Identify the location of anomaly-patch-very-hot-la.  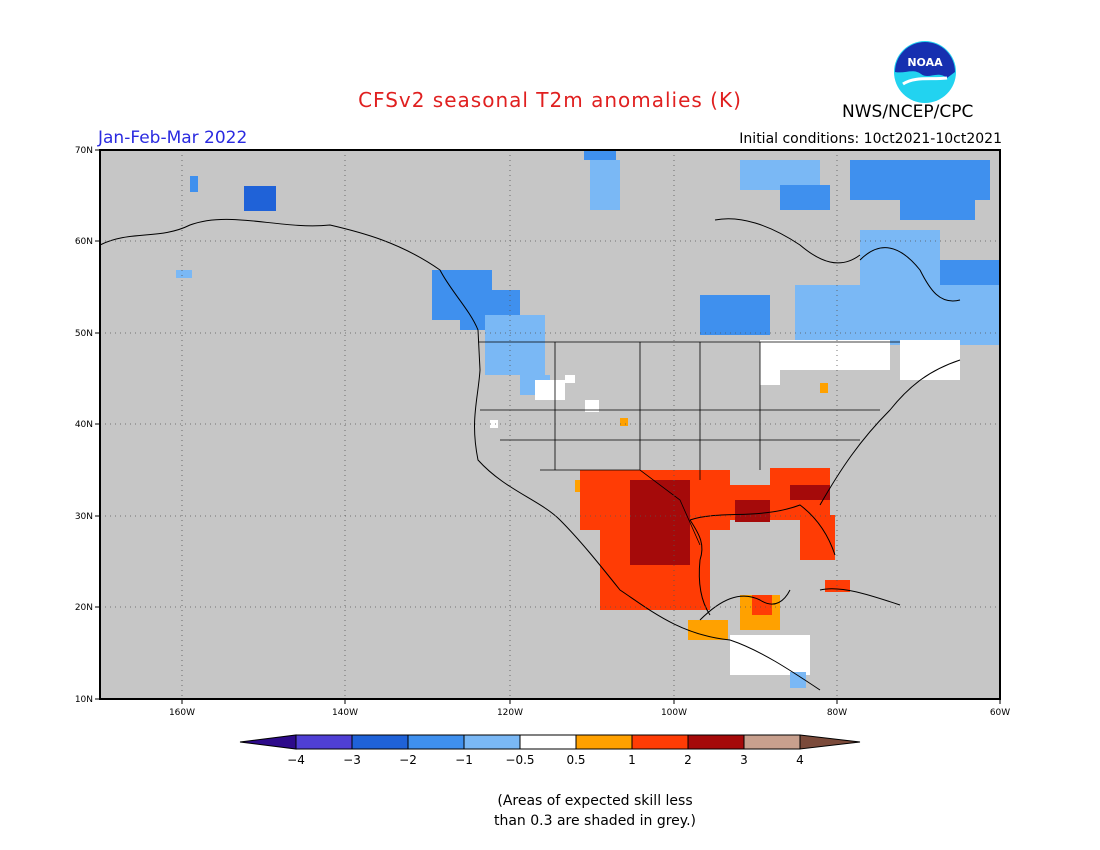
(752, 511).